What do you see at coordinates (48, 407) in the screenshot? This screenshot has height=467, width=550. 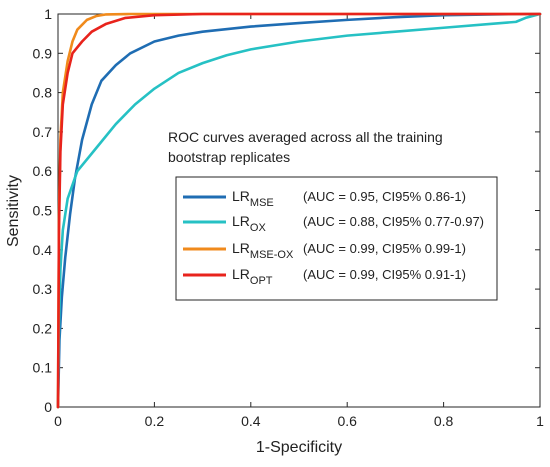 I see `y-tick-label: 0` at bounding box center [48, 407].